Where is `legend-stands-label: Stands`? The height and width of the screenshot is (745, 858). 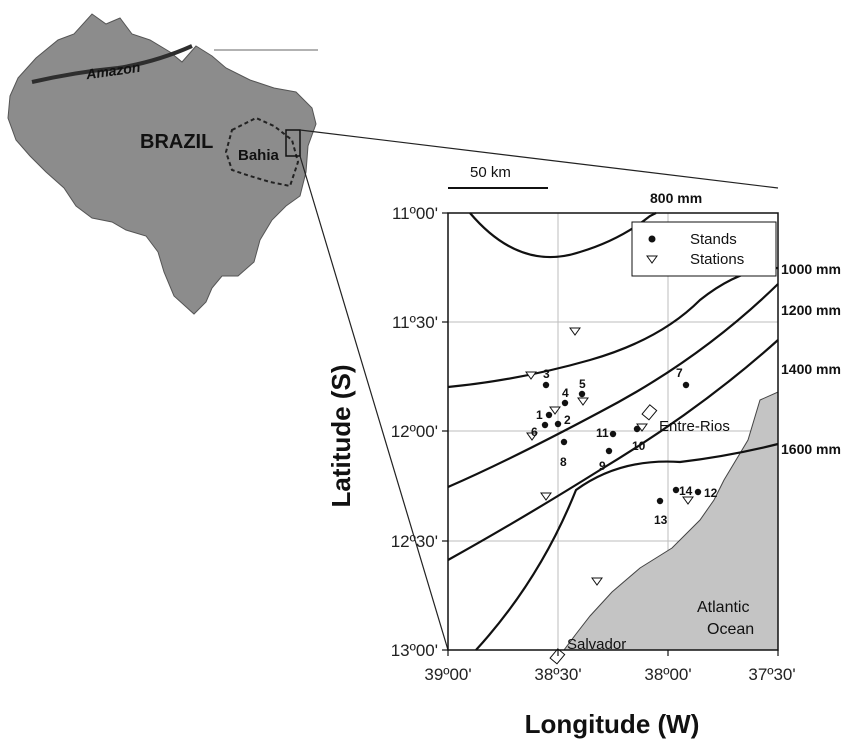 legend-stands-label: Stands is located at coordinates (713, 239).